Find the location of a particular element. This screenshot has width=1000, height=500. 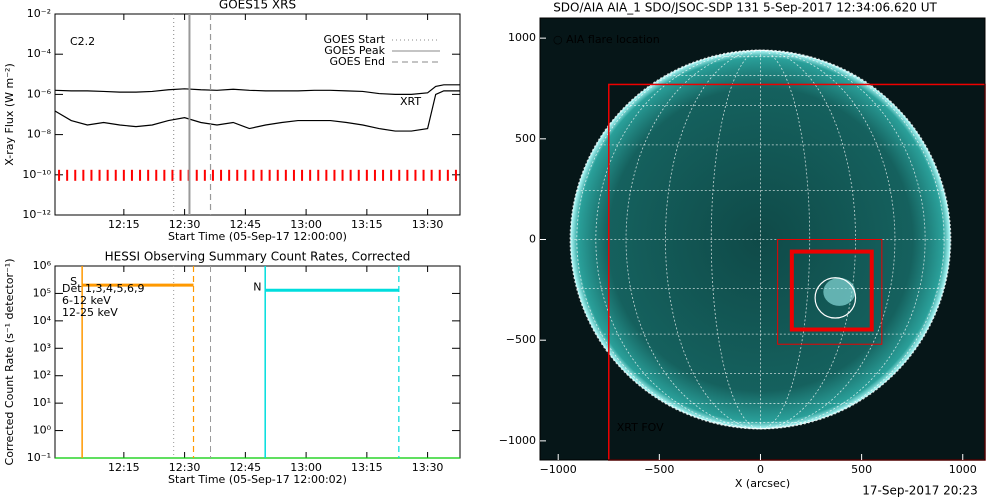

y-tick-label: 10⁻⁸ is located at coordinates (39, 134).